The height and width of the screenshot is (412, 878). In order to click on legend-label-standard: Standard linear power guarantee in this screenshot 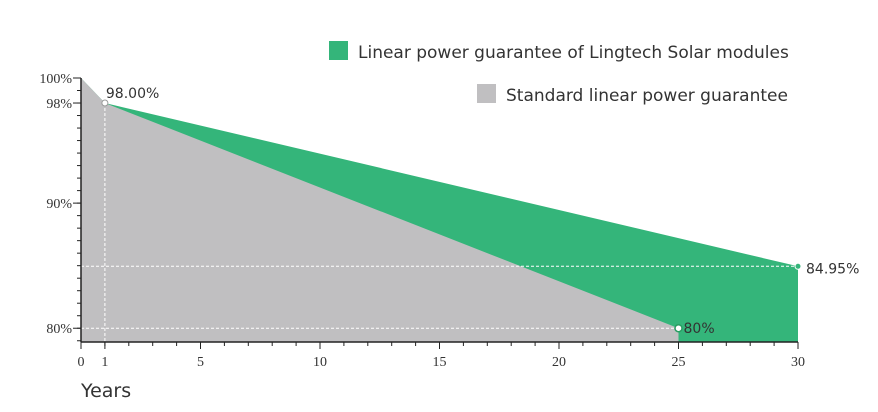, I will do `click(647, 96)`.